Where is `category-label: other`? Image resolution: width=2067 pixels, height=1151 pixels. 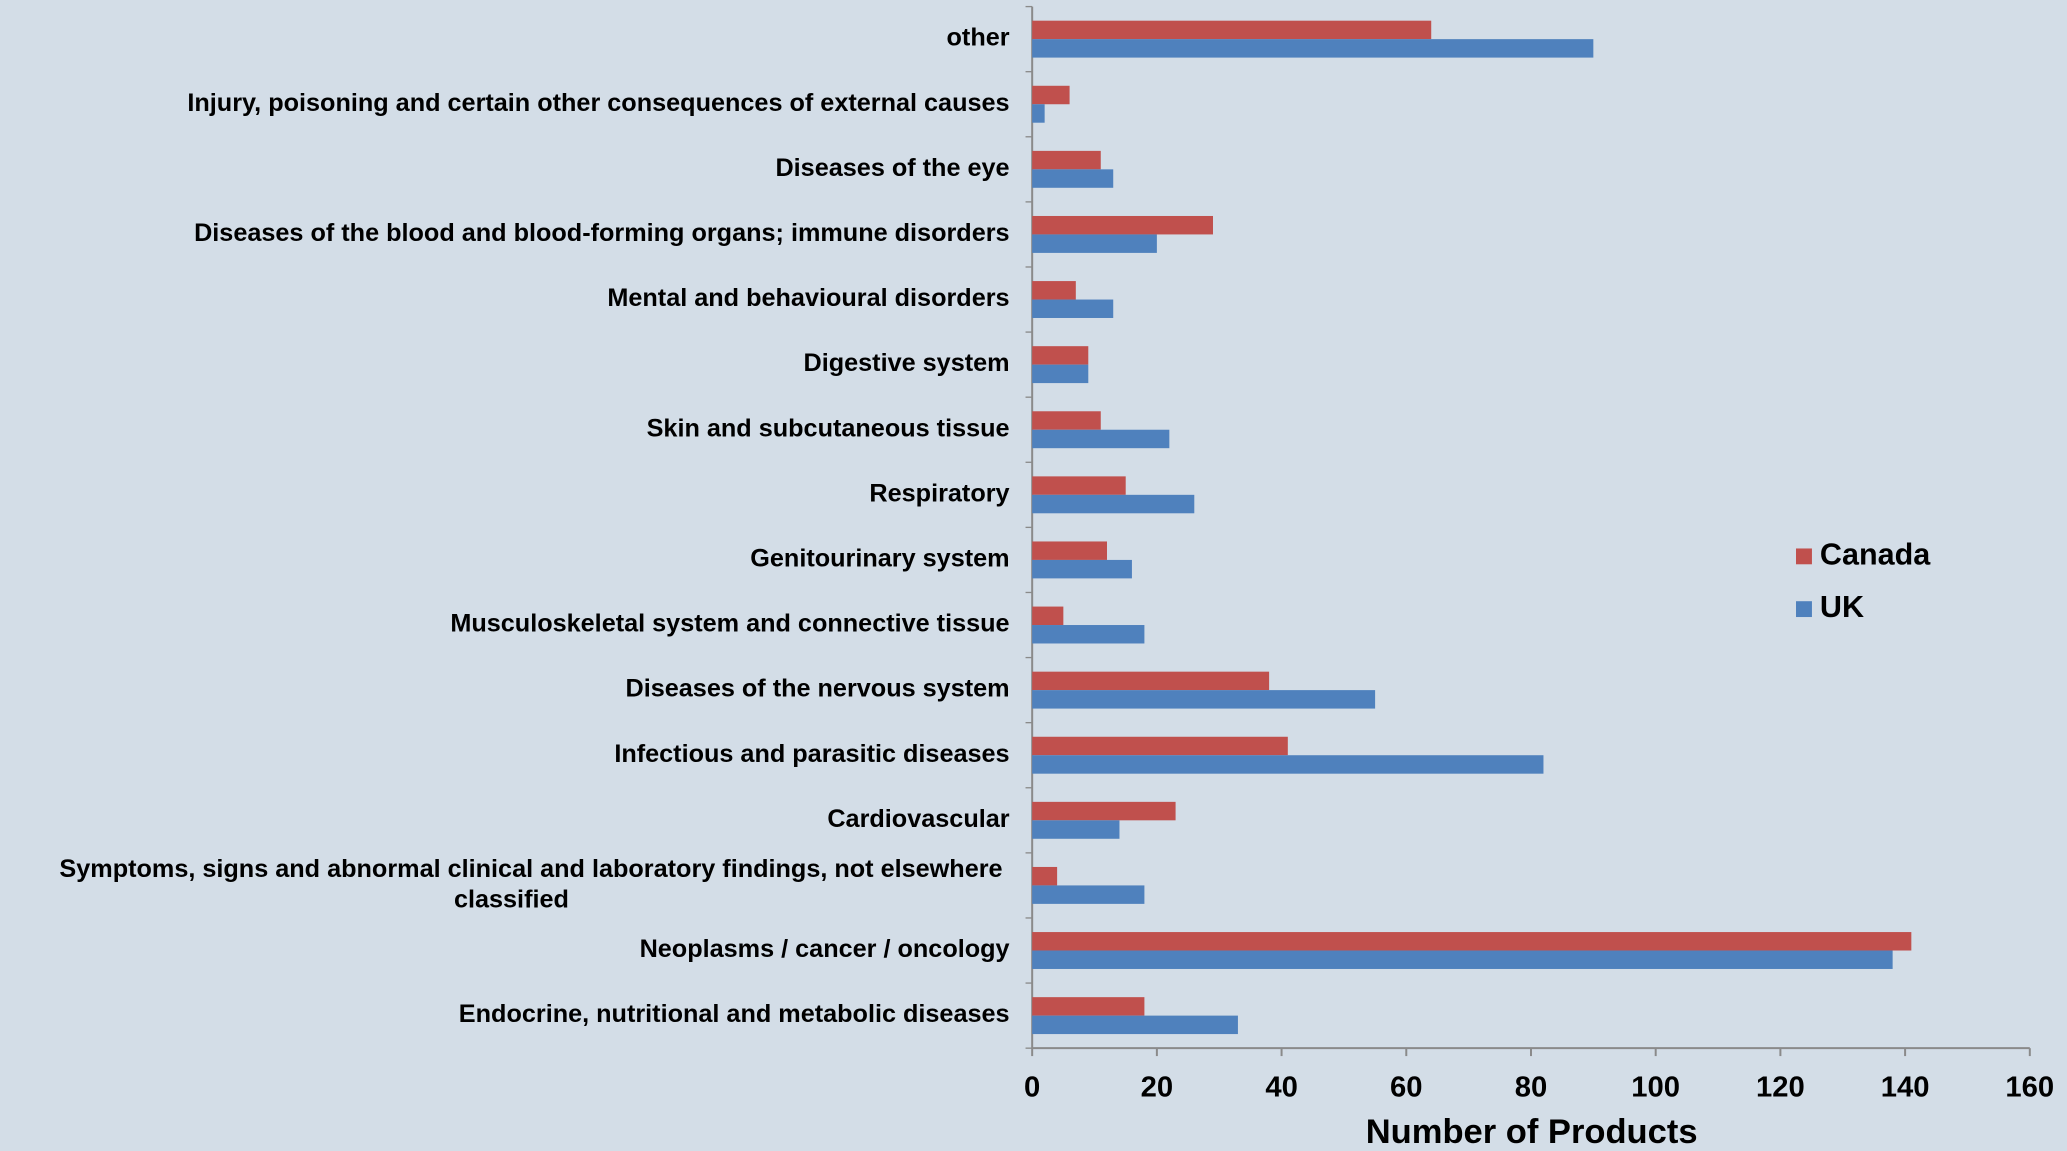 category-label: other is located at coordinates (978, 38).